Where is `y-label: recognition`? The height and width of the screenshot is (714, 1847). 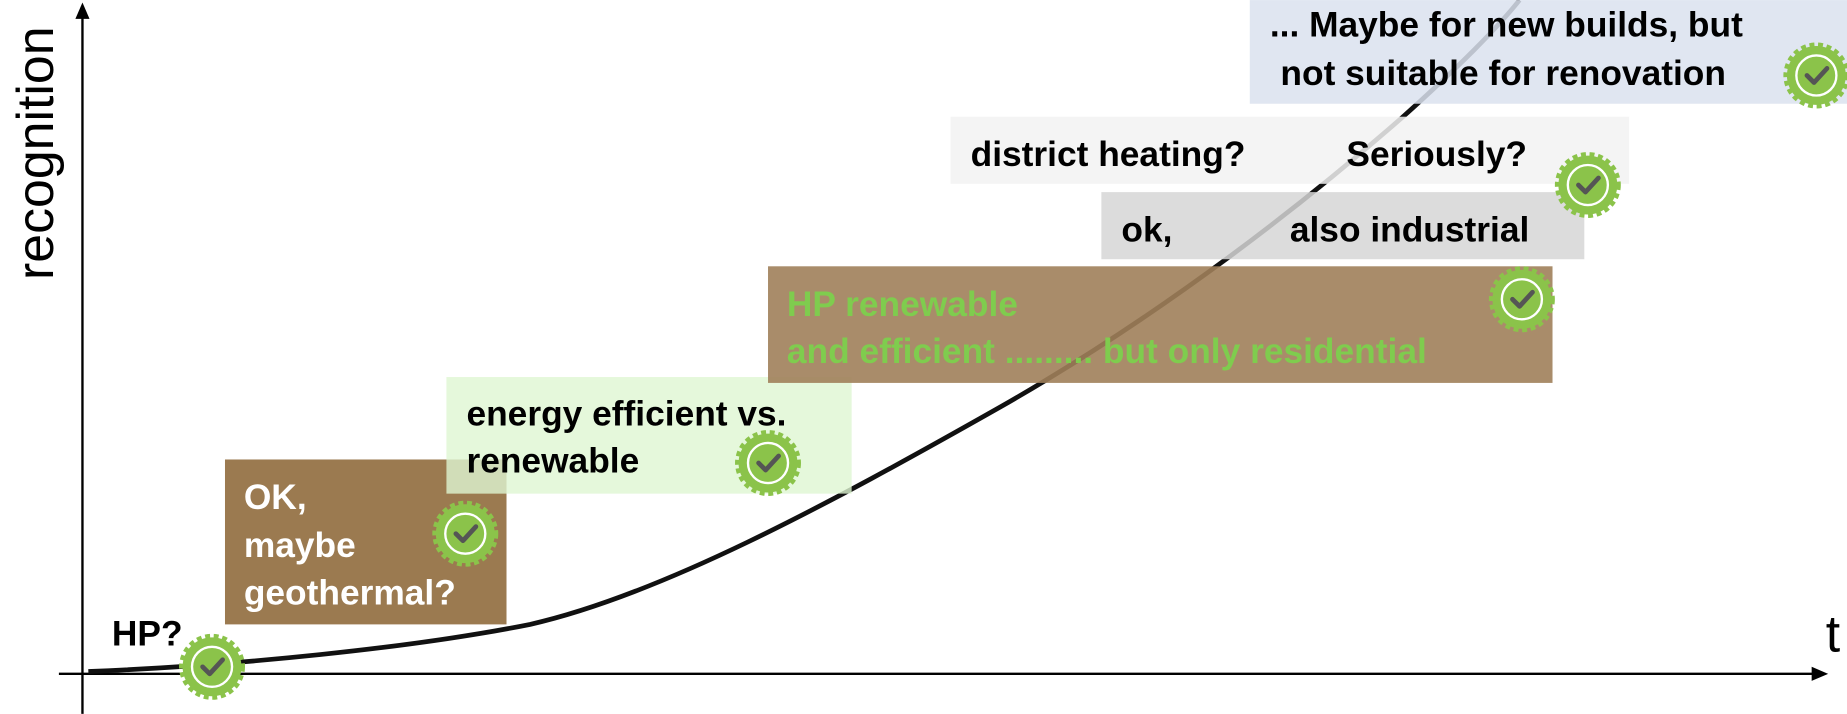 y-label: recognition is located at coordinates (35, 152).